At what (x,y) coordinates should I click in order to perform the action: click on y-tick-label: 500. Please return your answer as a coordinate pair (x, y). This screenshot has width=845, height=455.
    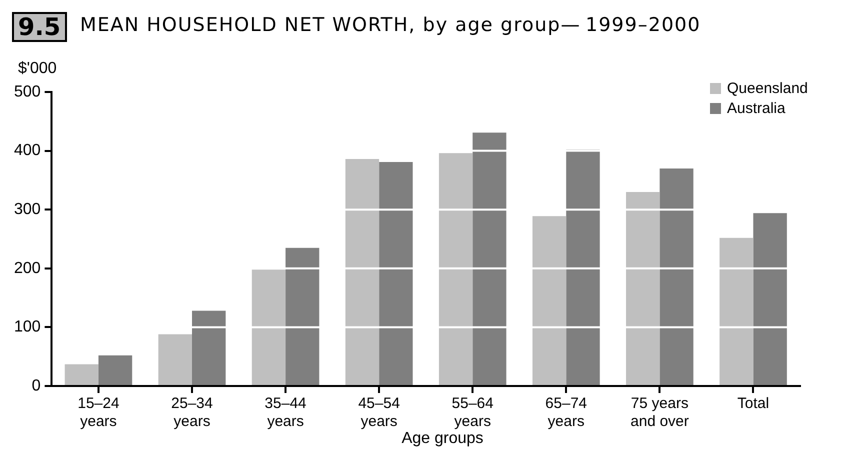
    Looking at the image, I should click on (27, 91).